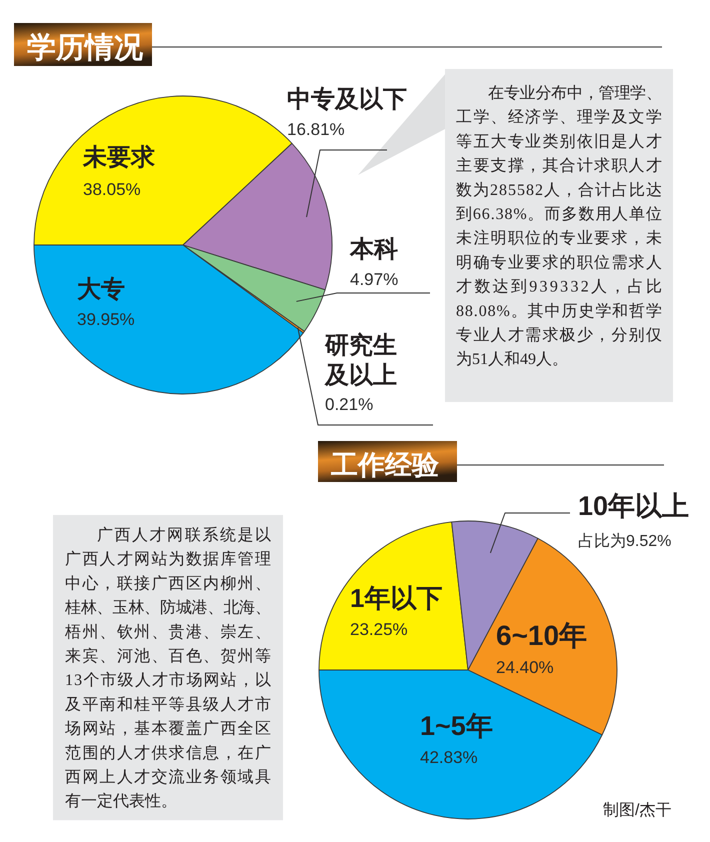  Describe the element at coordinates (349, 404) in the screenshot. I see `data-label: 0.21%` at that location.